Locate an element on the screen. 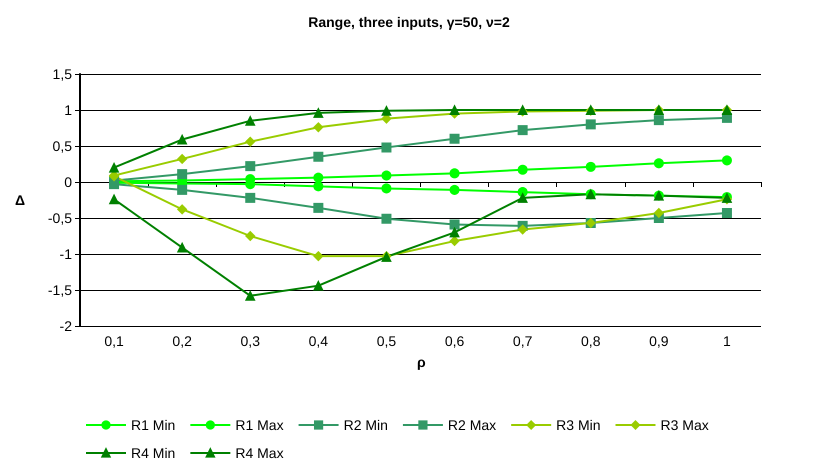  x-tick-label: 0,7 is located at coordinates (522, 341).